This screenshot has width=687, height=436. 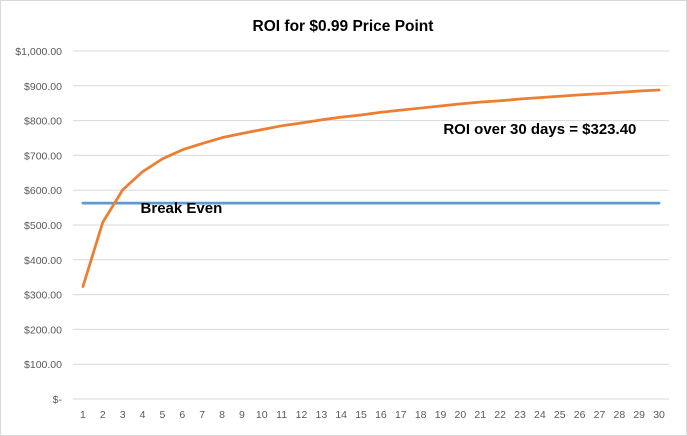 What do you see at coordinates (560, 415) in the screenshot?
I see `x-tick-label: 25` at bounding box center [560, 415].